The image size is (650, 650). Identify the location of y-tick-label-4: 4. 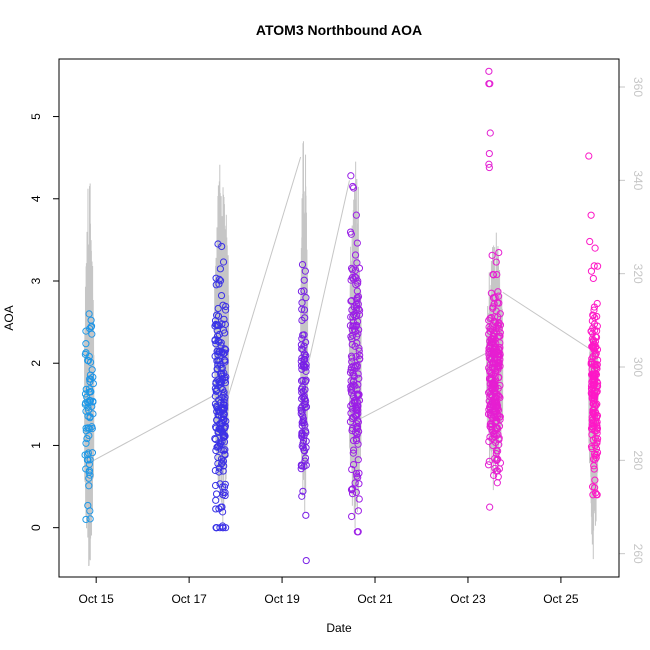
(36, 198).